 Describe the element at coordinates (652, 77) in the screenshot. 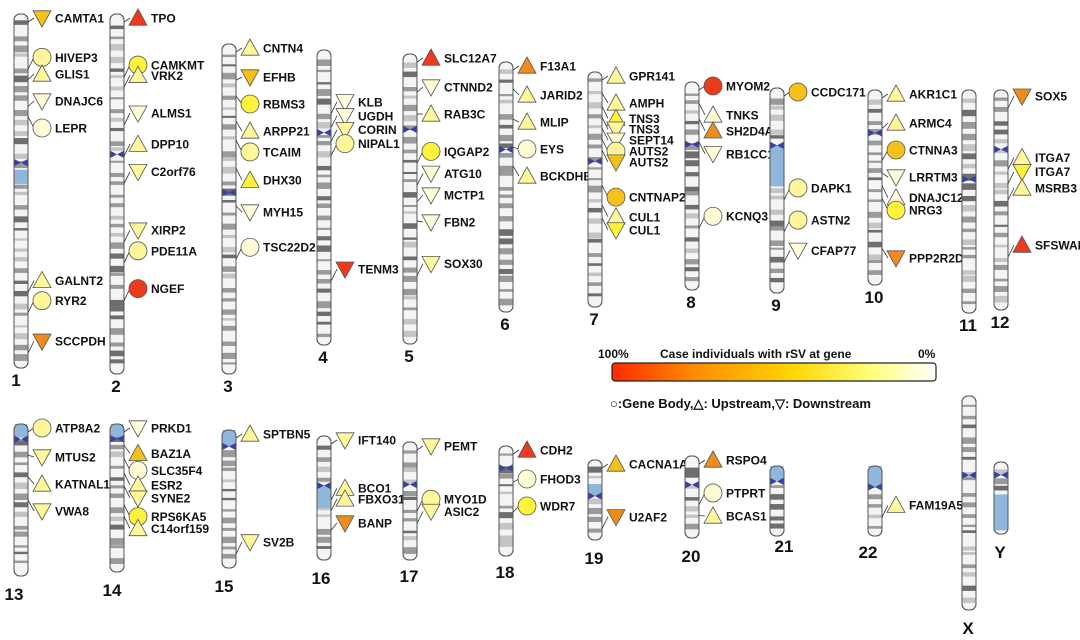

I see `gene-label: GPR141` at that location.